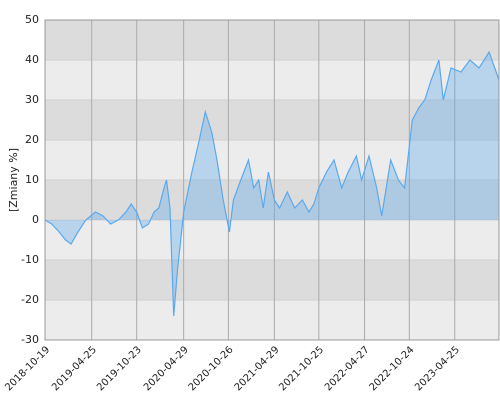 This screenshot has width=500, height=404. Describe the element at coordinates (32, 19) in the screenshot. I see `y-tick-label: 50` at that location.